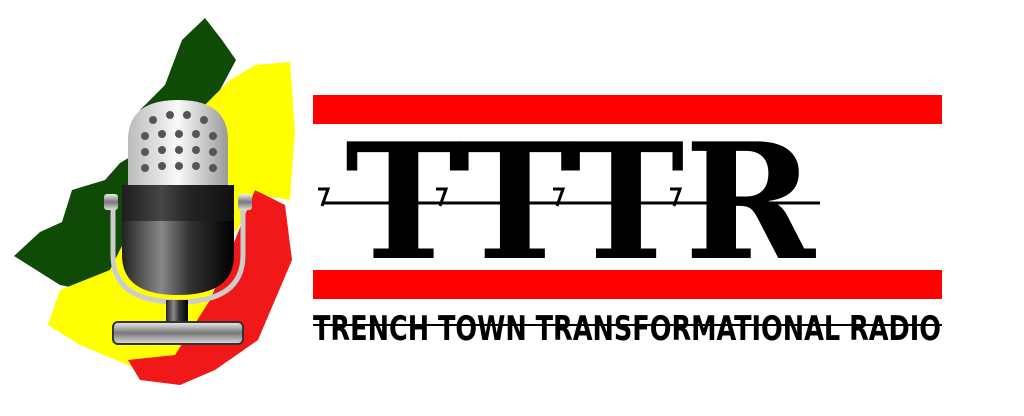 Image resolution: width=1024 pixels, height=416 pixels. I want to click on top-red-bar, so click(627, 109).